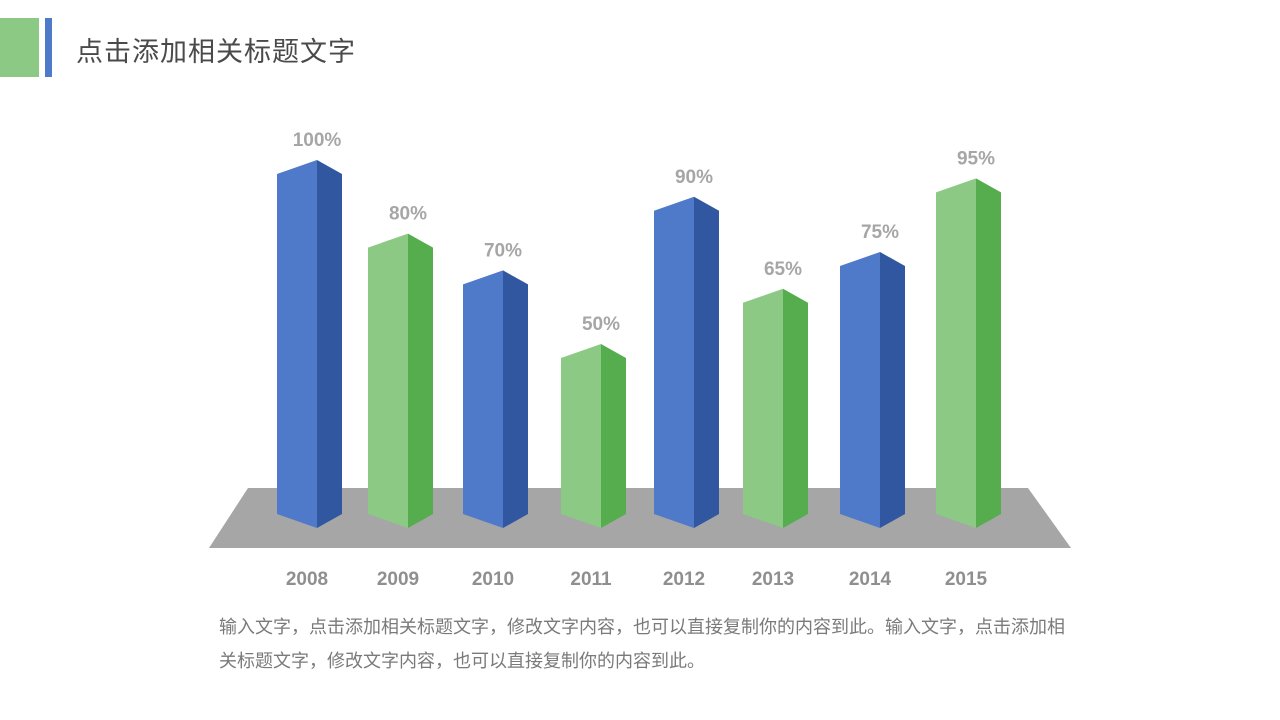 The image size is (1280, 720). What do you see at coordinates (48, 47) in the screenshot?
I see `title-accent-blue-bar` at bounding box center [48, 47].